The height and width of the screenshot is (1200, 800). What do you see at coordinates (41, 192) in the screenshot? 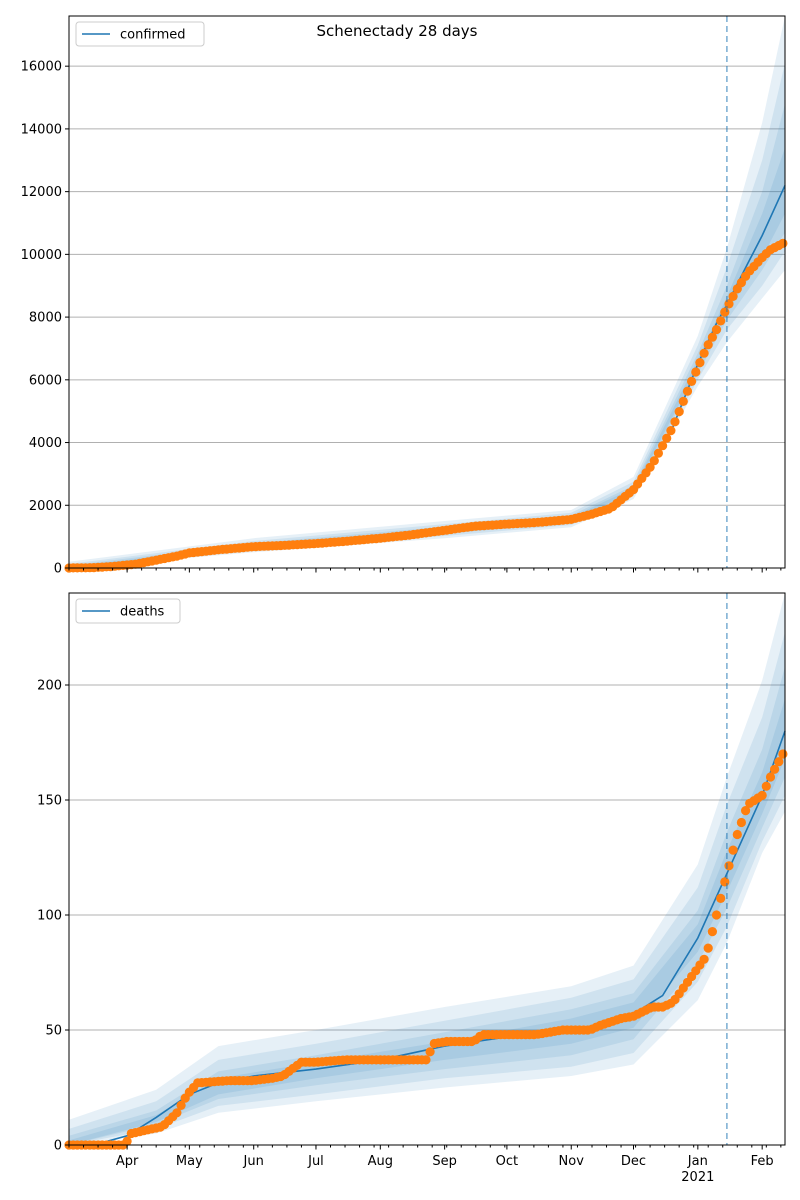
I see `y-tick-label: 12000` at bounding box center [41, 192].